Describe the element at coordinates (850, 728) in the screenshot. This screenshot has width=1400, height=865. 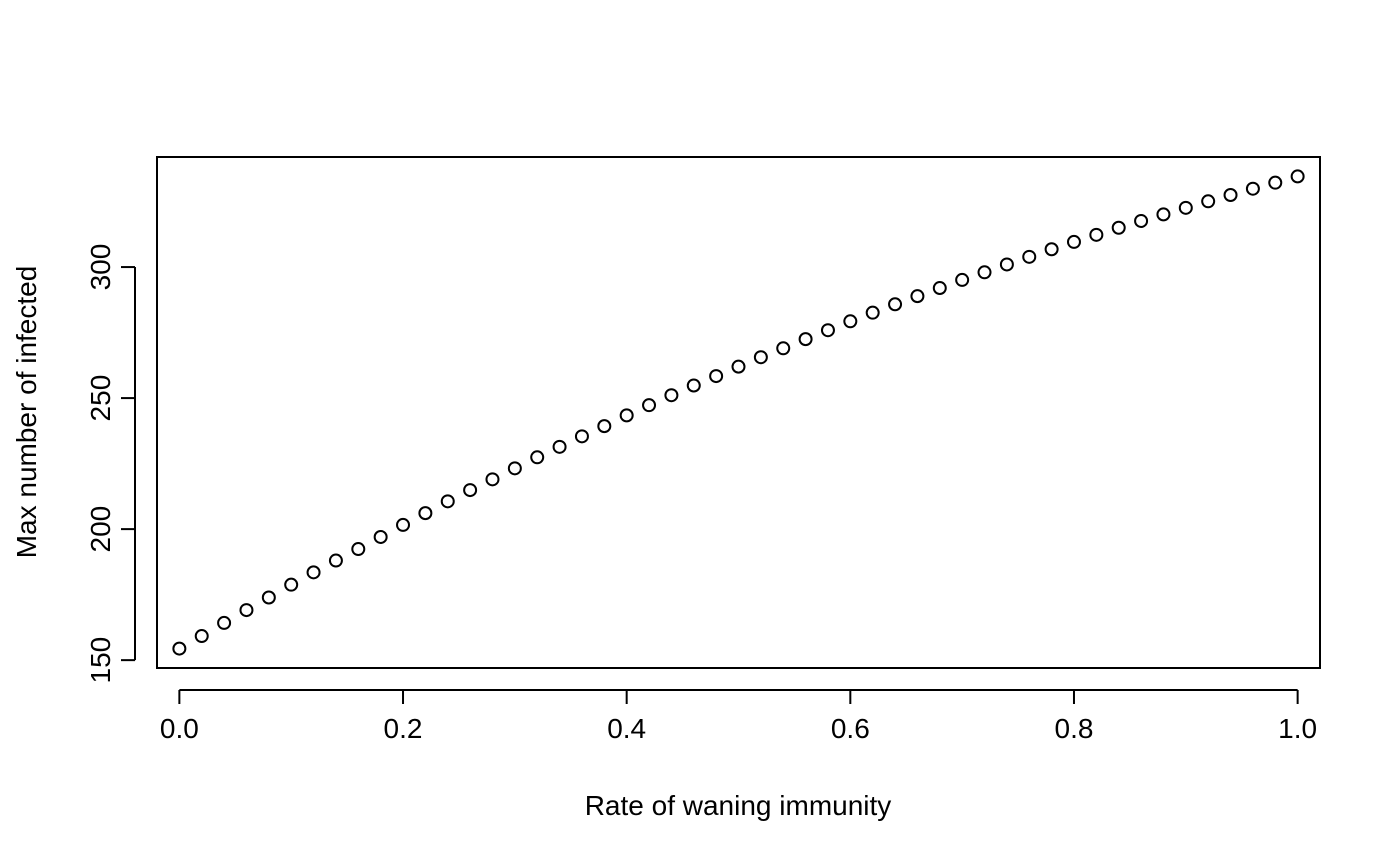
I see `x-tick-label: 0.6` at that location.